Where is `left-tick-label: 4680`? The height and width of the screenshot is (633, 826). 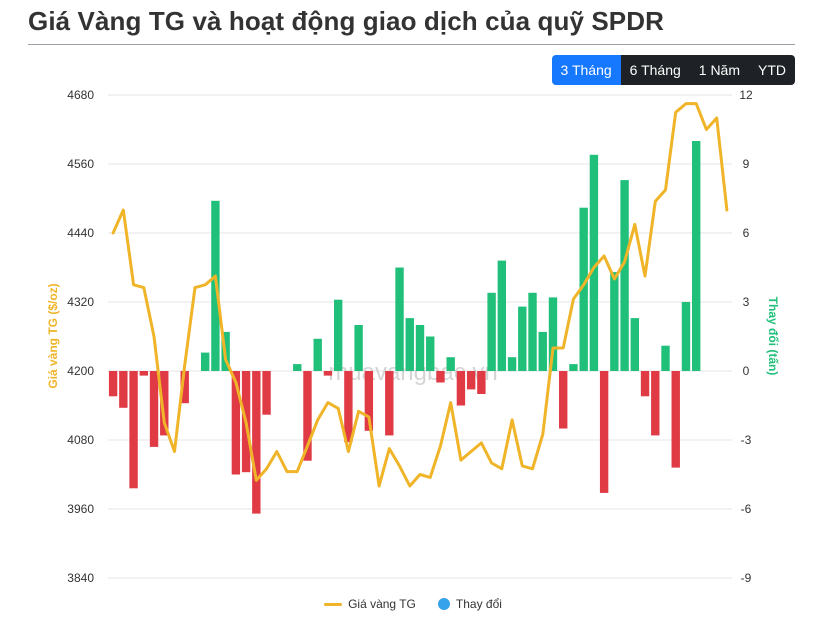 left-tick-label: 4680 is located at coordinates (80, 95).